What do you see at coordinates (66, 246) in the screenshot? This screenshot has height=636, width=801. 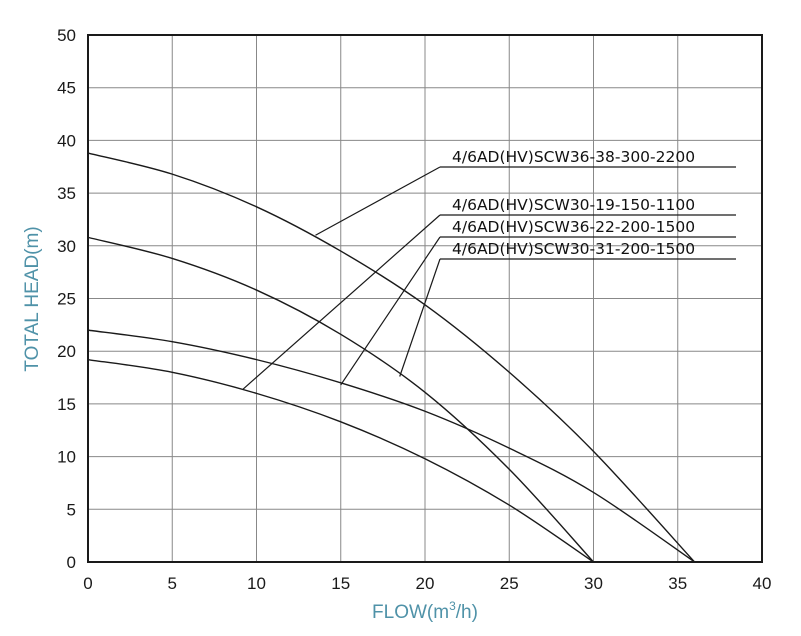 I see `y-tick-label: 30` at bounding box center [66, 246].